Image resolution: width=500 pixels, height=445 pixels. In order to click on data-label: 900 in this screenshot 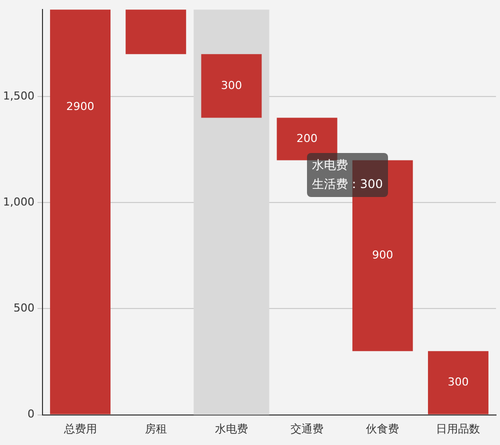, I will do `click(383, 255)`.